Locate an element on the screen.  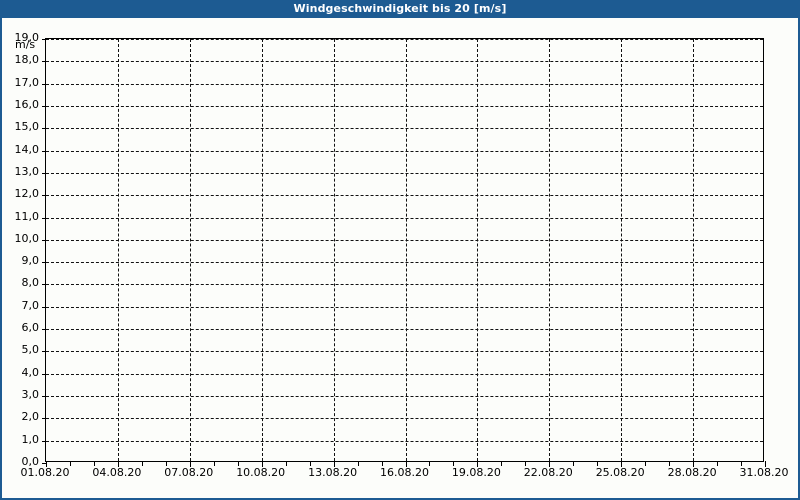
y-axis-tick-label: 18,0 is located at coordinates (27, 60).